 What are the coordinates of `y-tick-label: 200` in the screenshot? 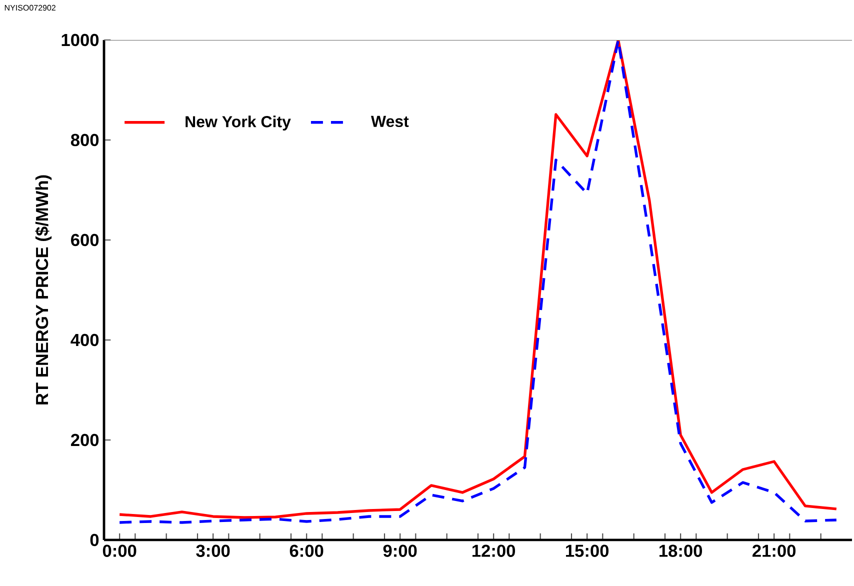 It's located at (84, 440).